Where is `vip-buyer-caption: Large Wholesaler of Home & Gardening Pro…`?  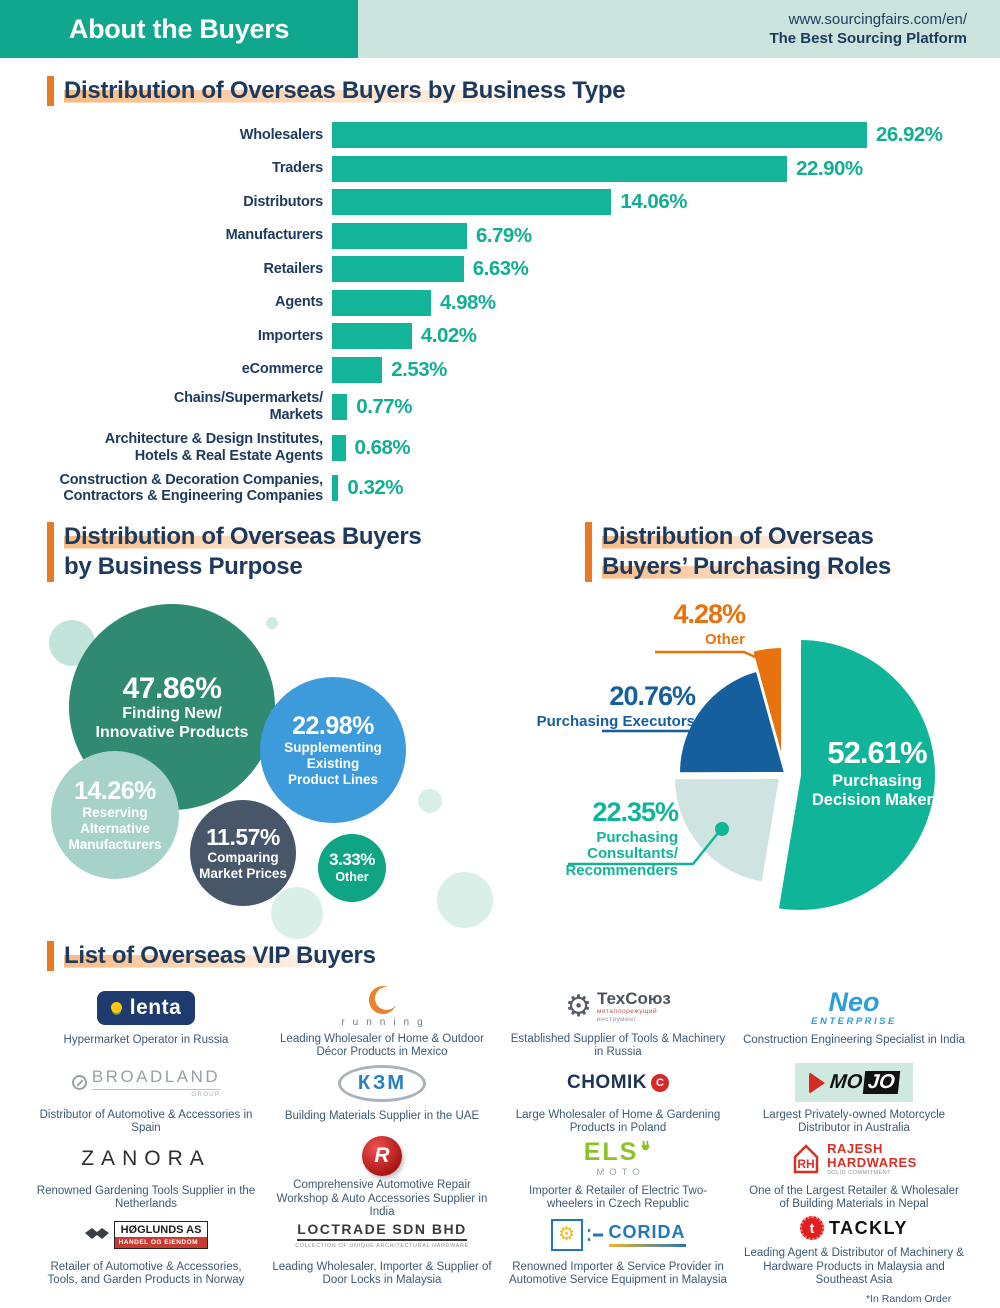 vip-buyer-caption: Large Wholesaler of Home & Gardening Pro… is located at coordinates (618, 1121).